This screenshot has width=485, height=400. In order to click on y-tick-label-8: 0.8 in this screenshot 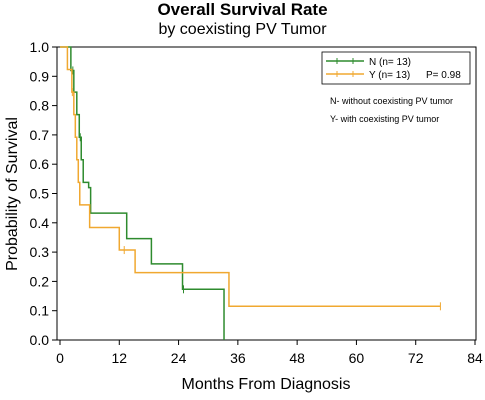, I will do `click(40, 106)`.